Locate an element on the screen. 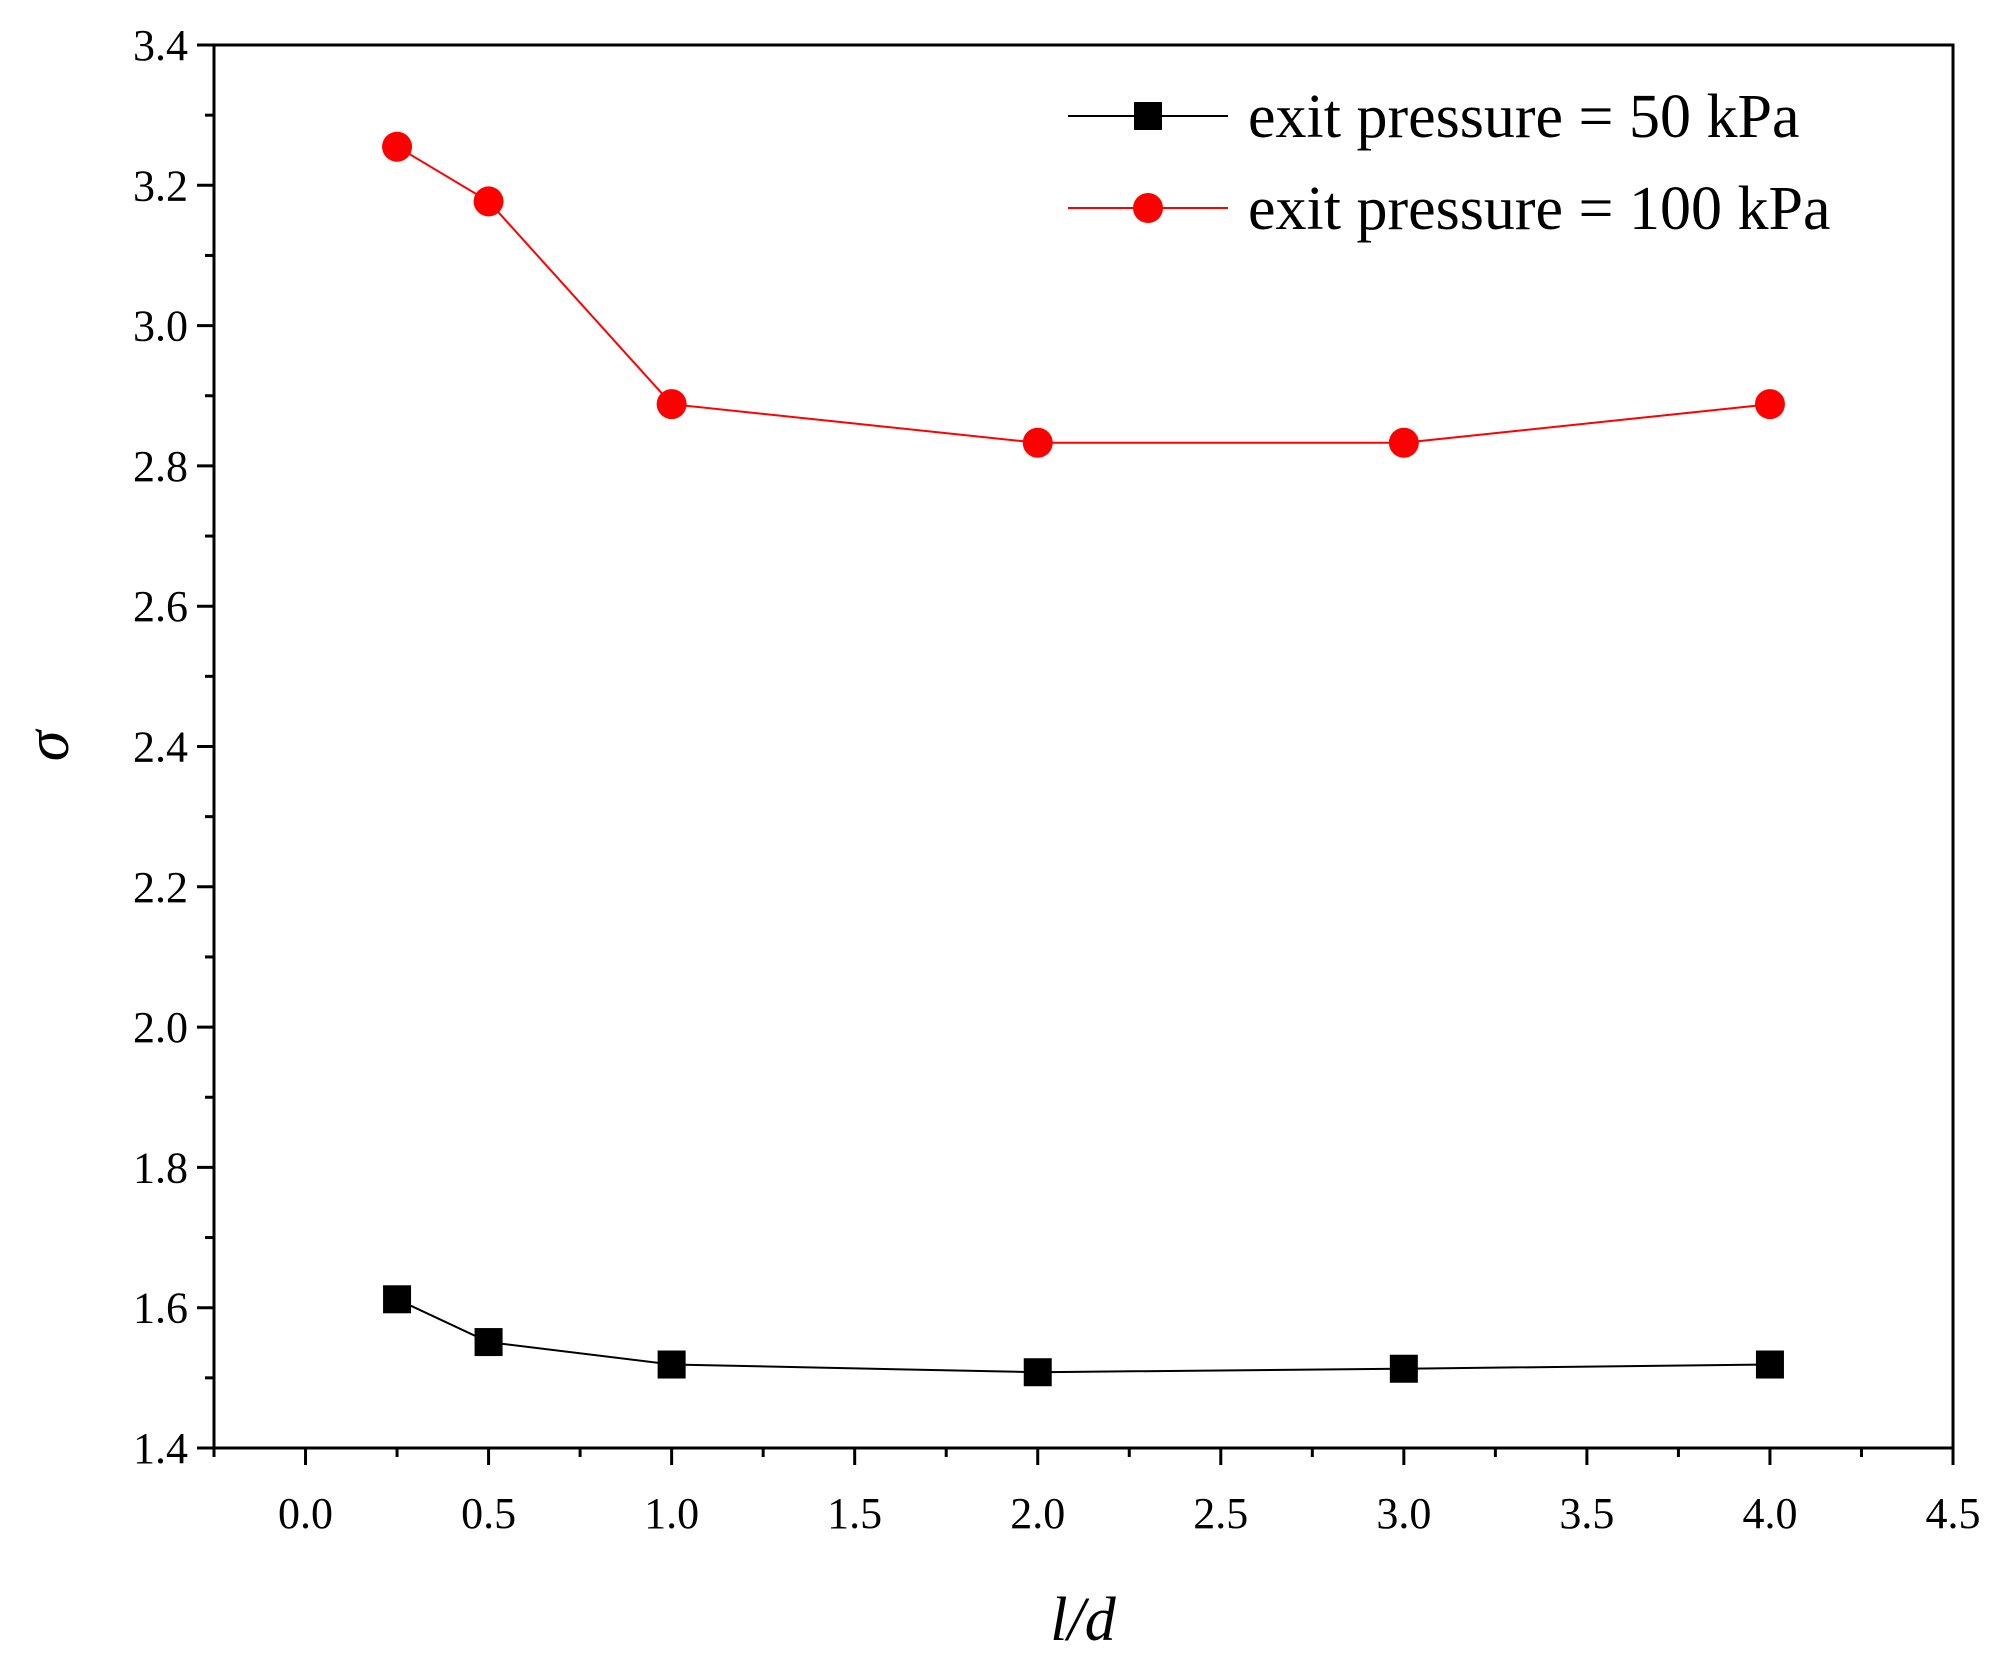 Image resolution: width=1998 pixels, height=1659 pixels. y-tick-label: 1.4 is located at coordinates (160, 1448).